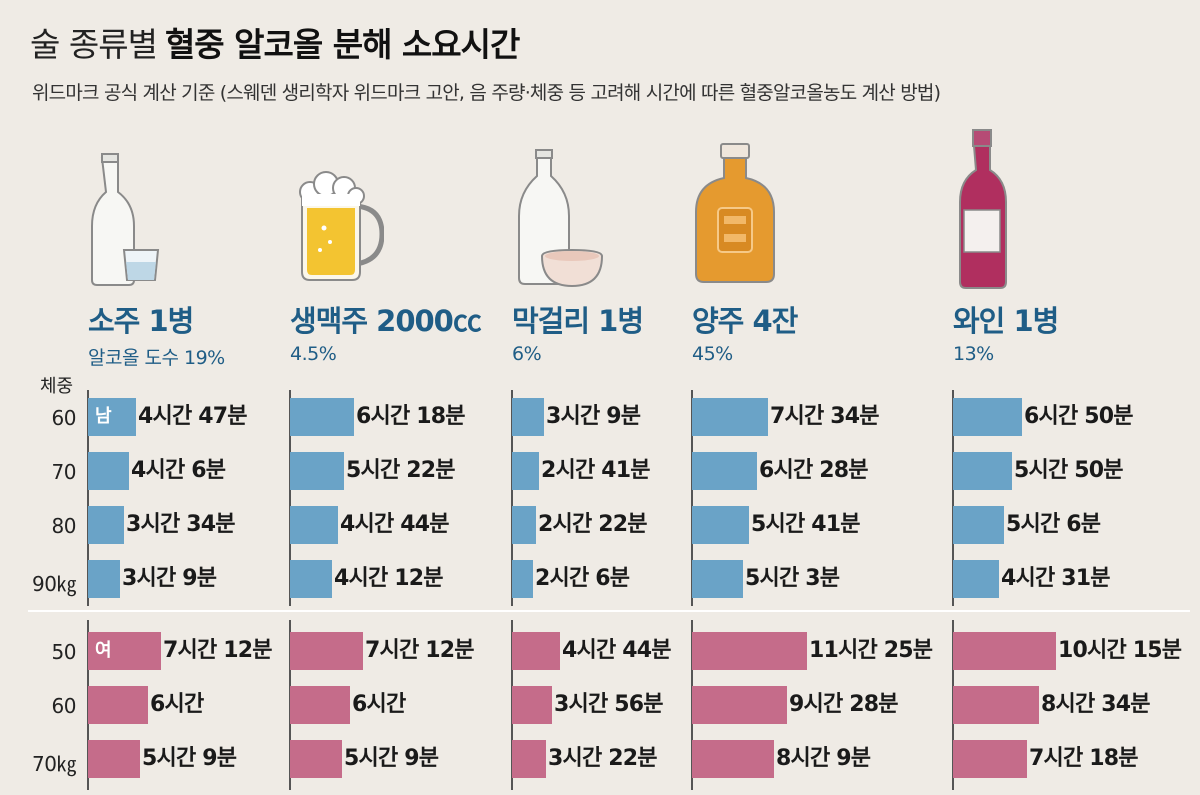 This screenshot has height=795, width=1200. Describe the element at coordinates (1069, 470) in the screenshot. I see `bar-label-male: 5시간 50분` at that location.